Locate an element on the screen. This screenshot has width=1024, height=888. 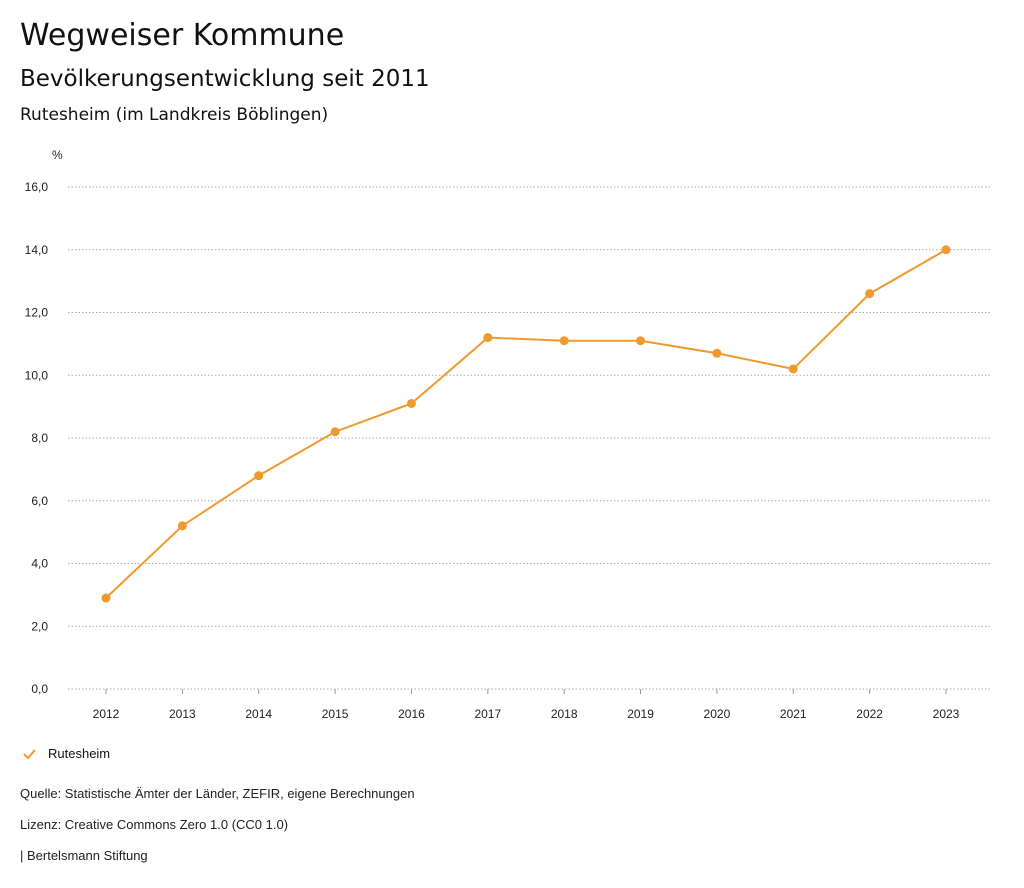
x-tick-label: 2013 is located at coordinates (182, 714).